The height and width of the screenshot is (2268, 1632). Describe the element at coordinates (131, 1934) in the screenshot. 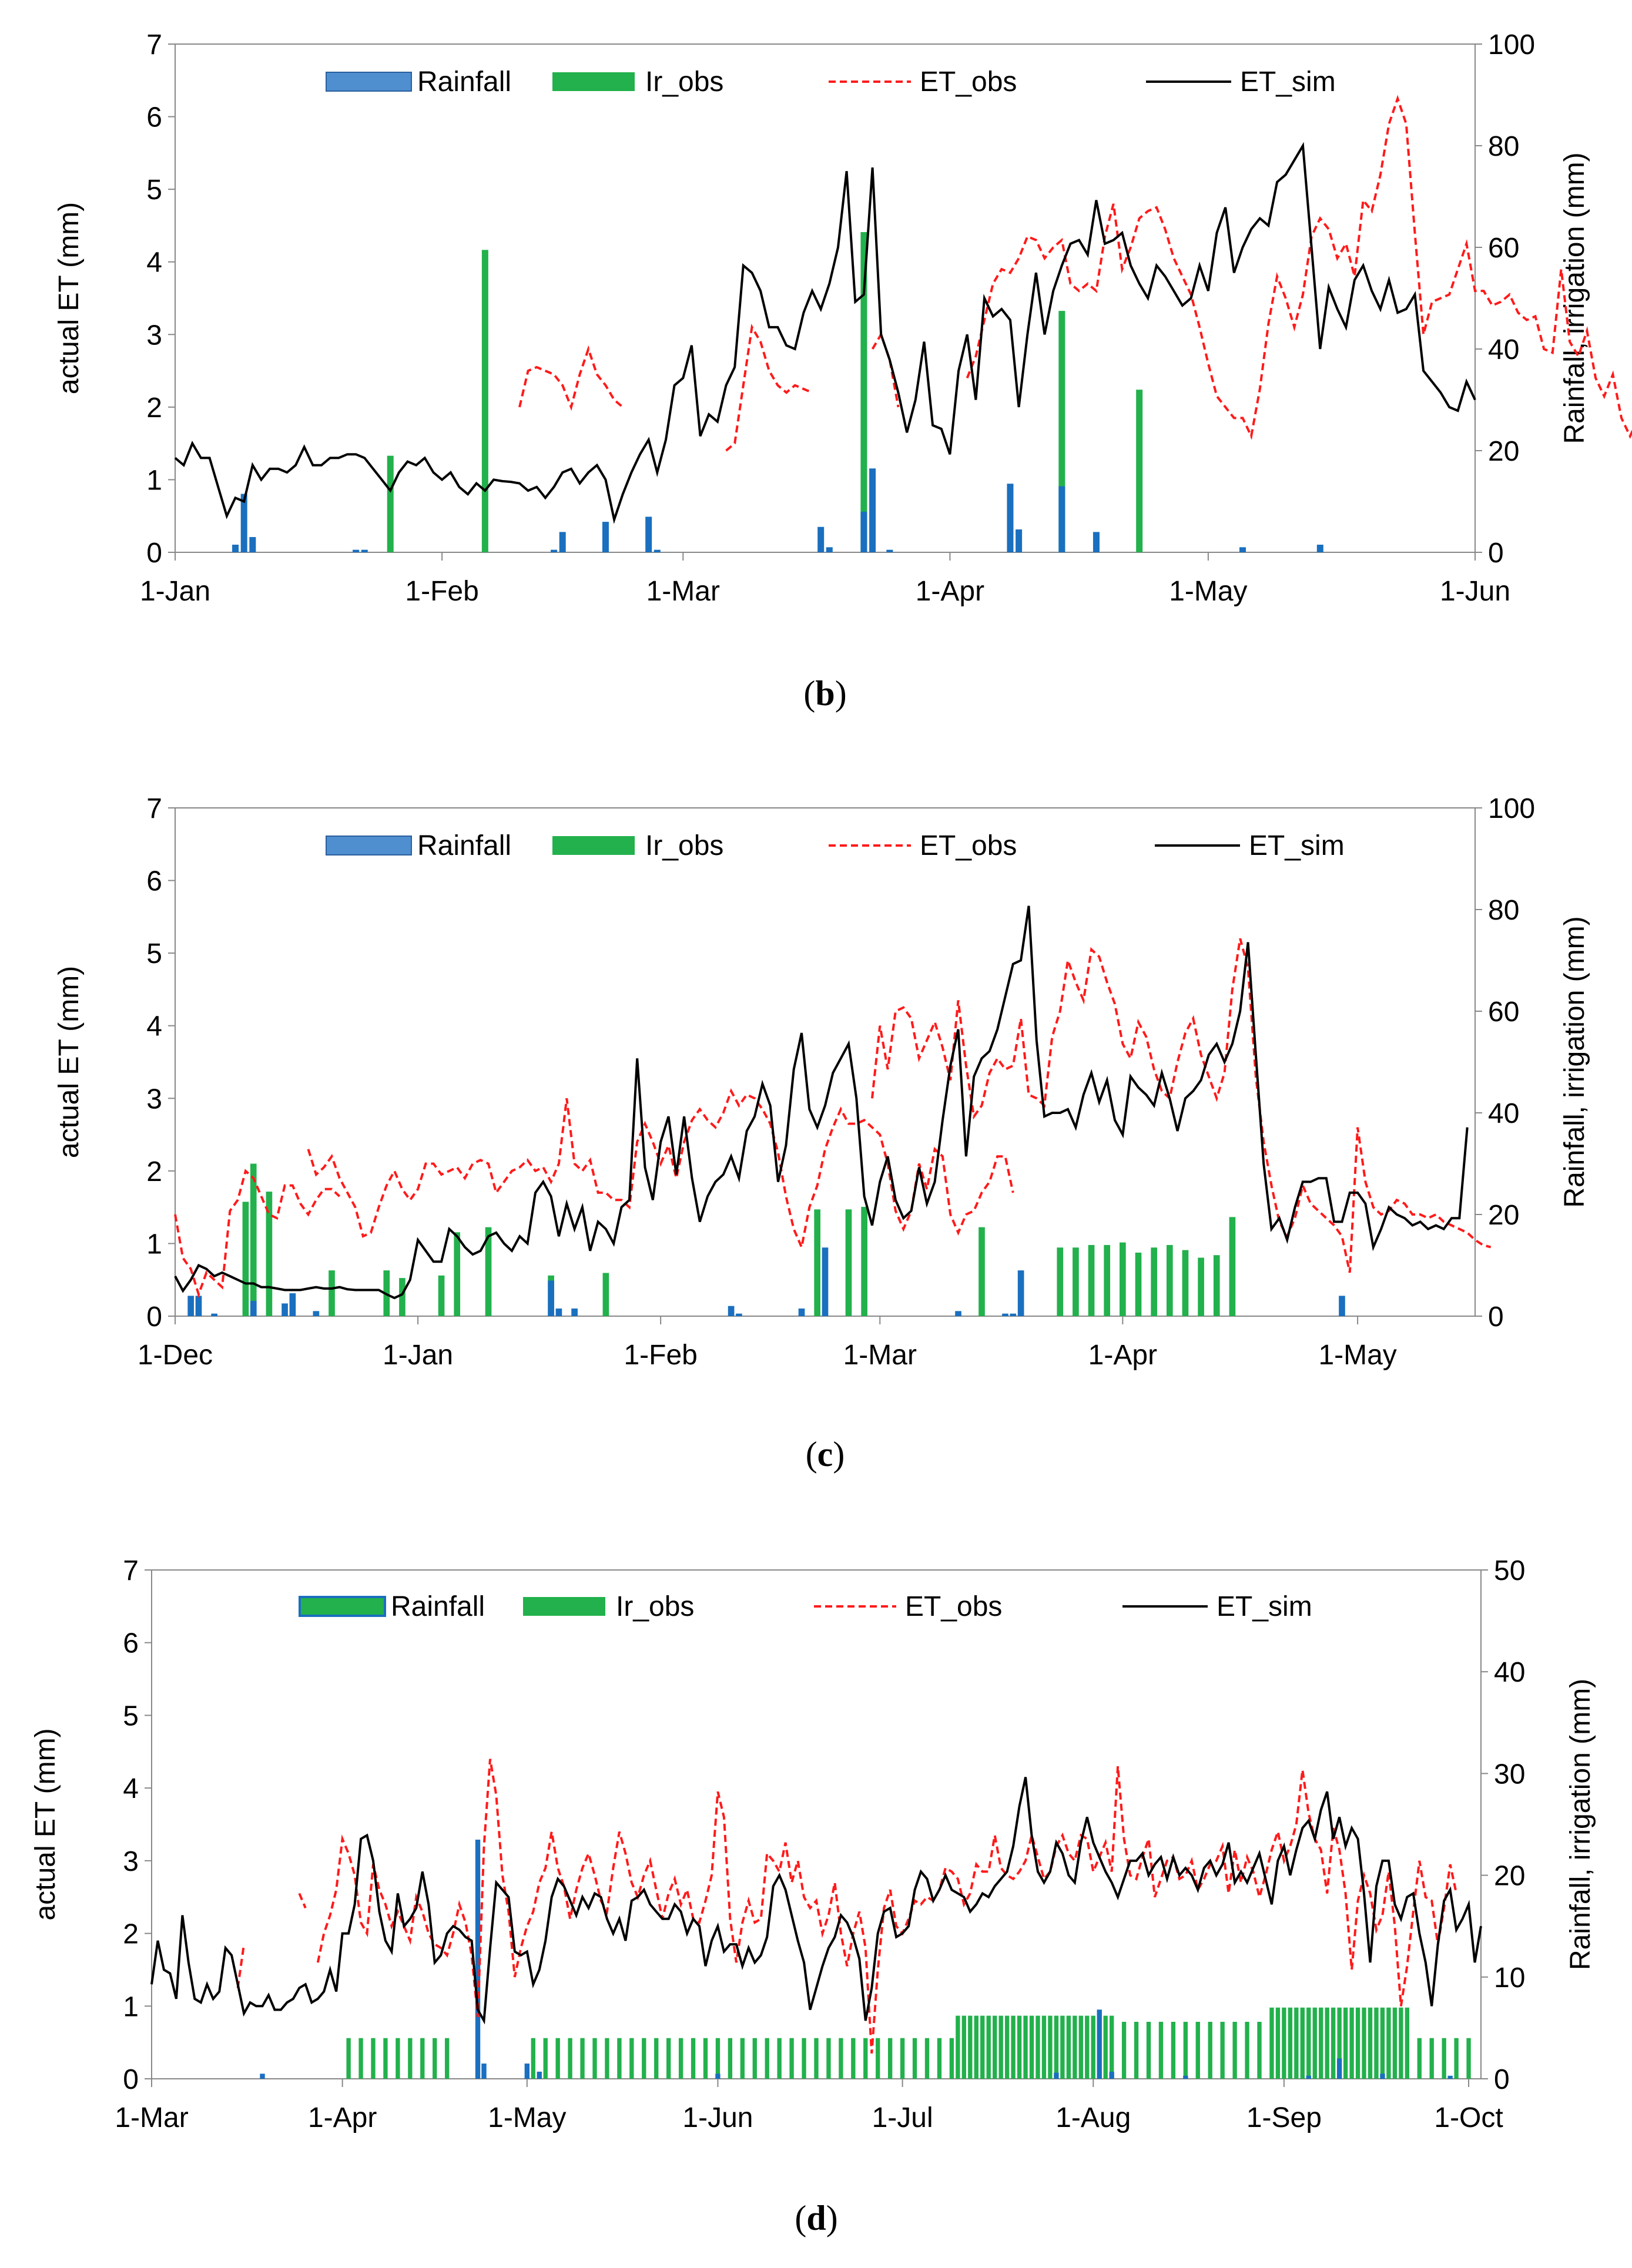

I see `y-tick-label: 2` at that location.